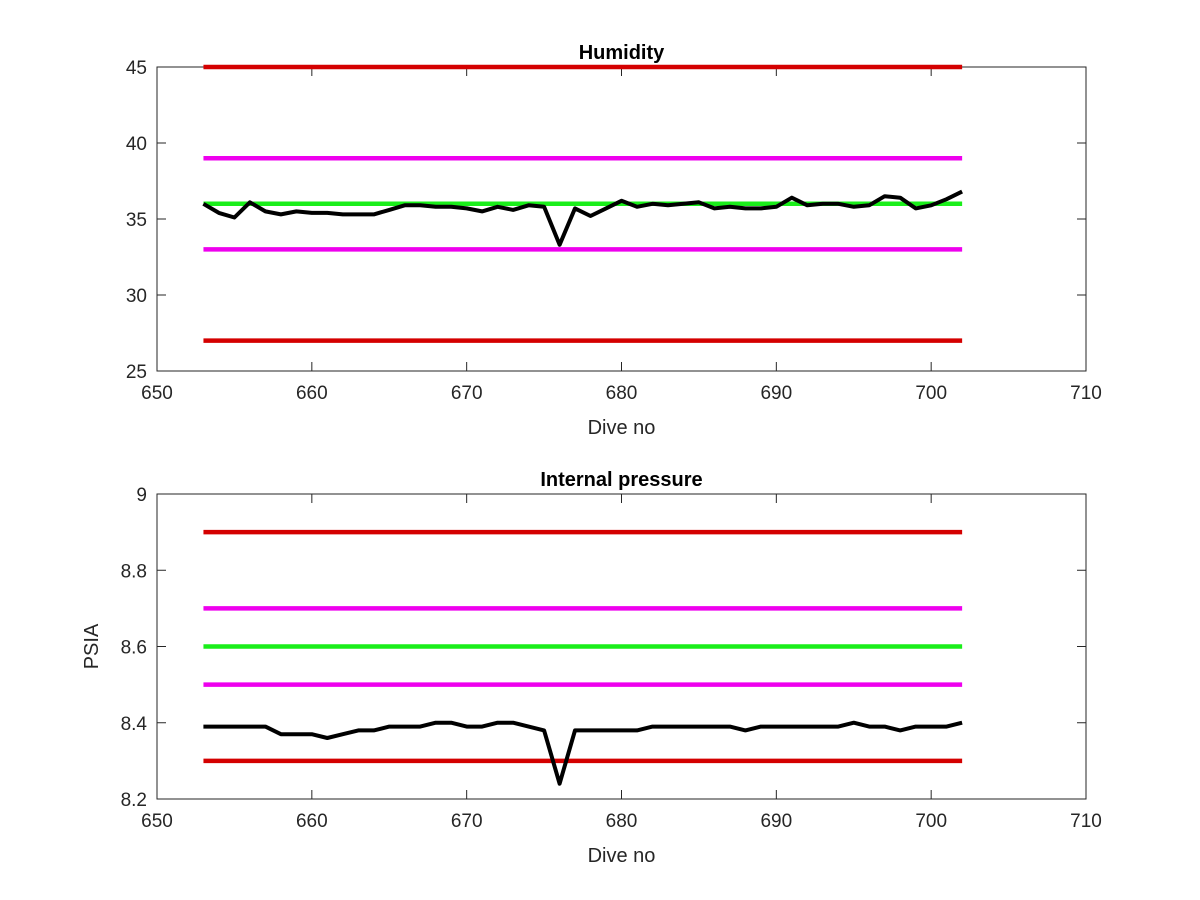 The height and width of the screenshot is (900, 1200). What do you see at coordinates (622, 53) in the screenshot?
I see `chart-title: Humidity` at bounding box center [622, 53].